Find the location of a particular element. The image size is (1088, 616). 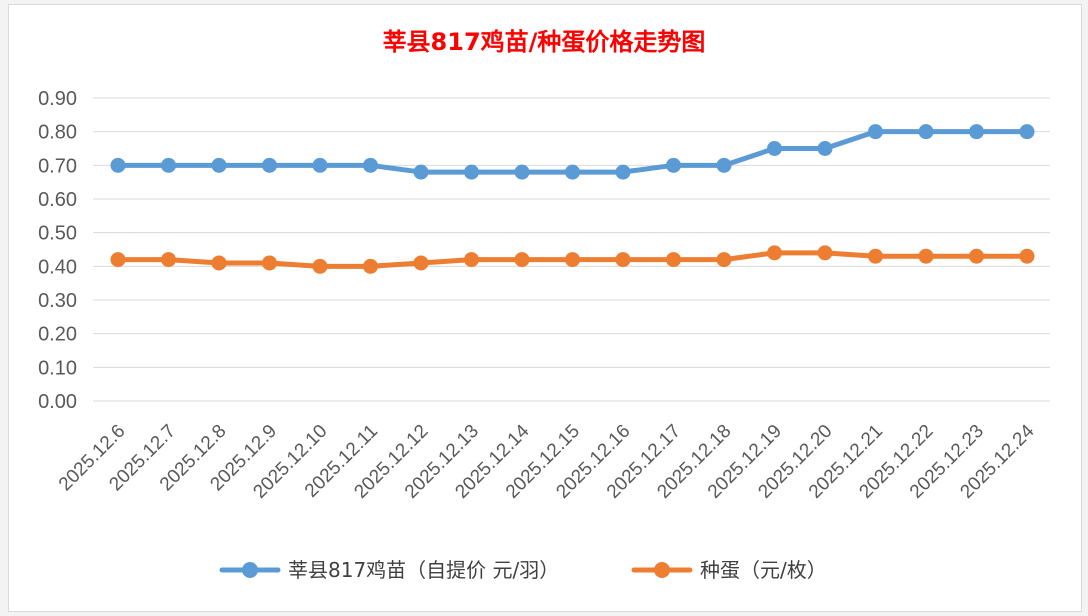

y-tick-label: 0.40 is located at coordinates (57, 267).